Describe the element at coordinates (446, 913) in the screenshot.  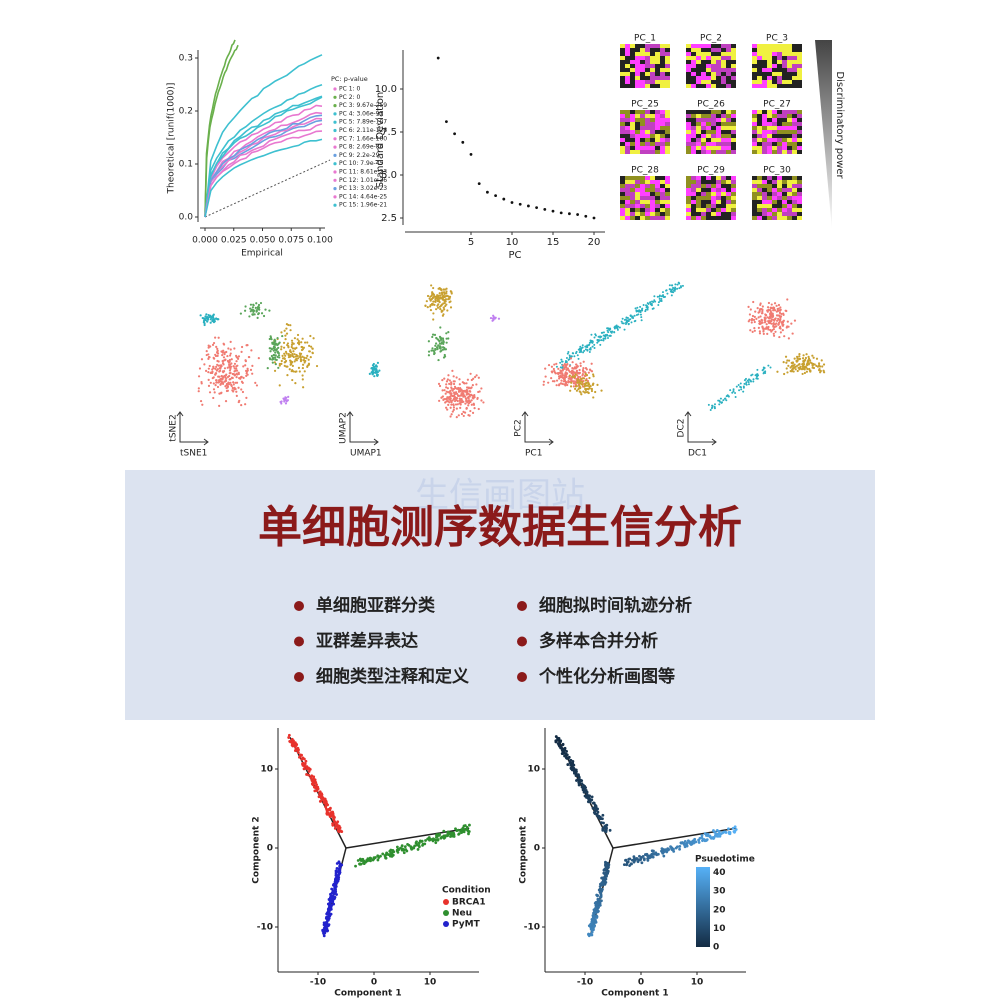
I see `legend-swatch` at that location.